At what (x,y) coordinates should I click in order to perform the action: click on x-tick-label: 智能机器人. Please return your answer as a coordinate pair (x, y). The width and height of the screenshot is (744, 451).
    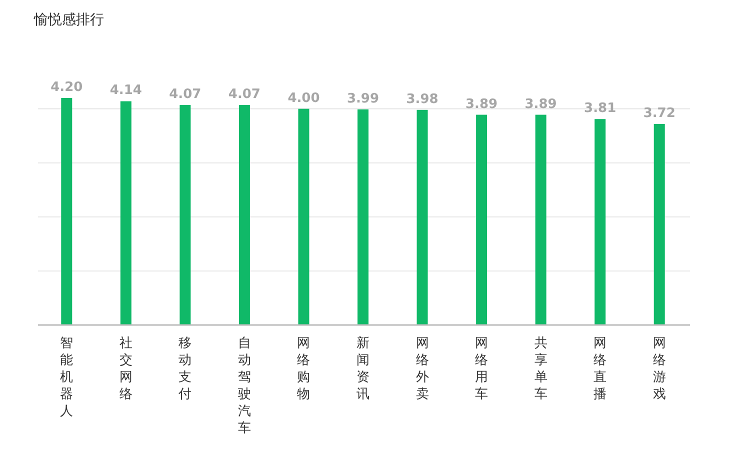
    Looking at the image, I should click on (67, 377).